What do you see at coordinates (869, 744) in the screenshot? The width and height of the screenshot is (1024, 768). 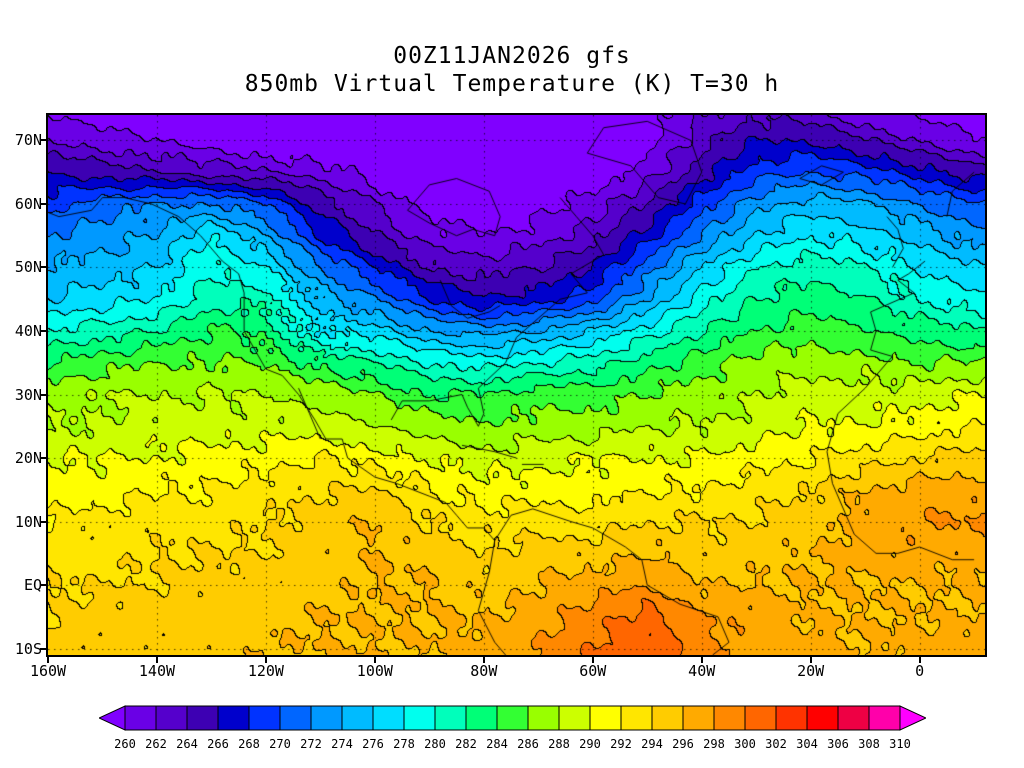 I see `colorbar-label: 308` at bounding box center [869, 744].